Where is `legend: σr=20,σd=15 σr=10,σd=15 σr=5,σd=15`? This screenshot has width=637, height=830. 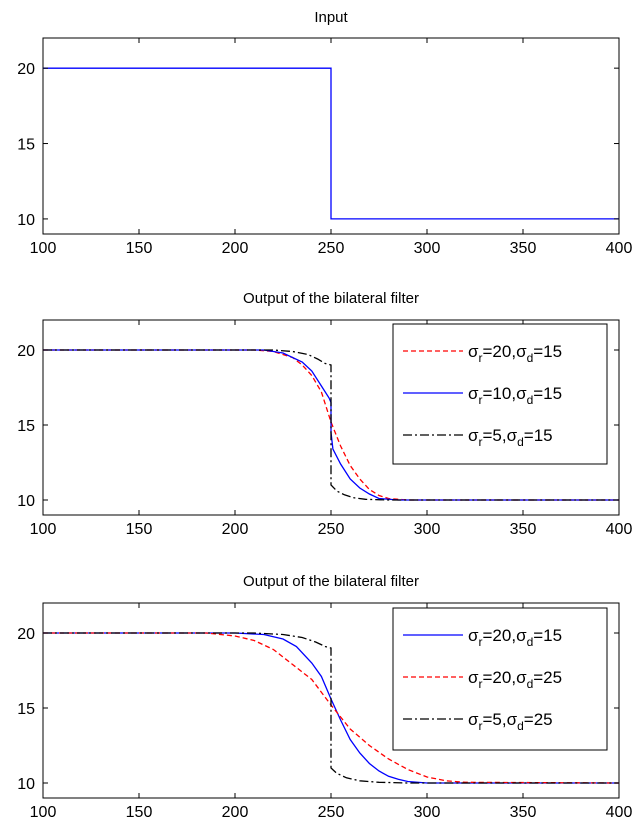 legend: σr=20,σd=15 σr=10,σd=15 σr=5,σd=15 is located at coordinates (500, 394).